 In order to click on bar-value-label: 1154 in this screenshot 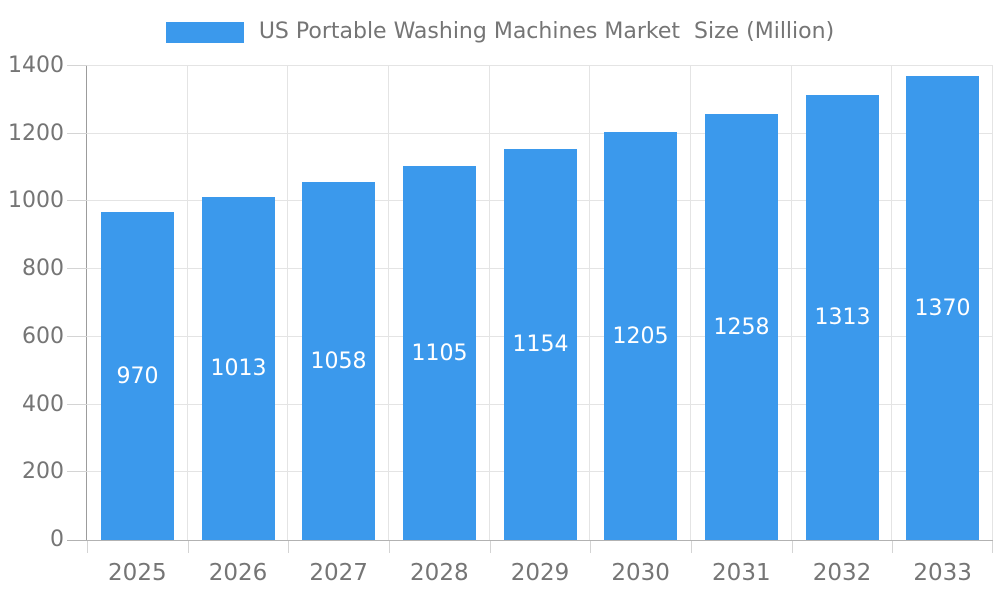, I will do `click(540, 344)`.